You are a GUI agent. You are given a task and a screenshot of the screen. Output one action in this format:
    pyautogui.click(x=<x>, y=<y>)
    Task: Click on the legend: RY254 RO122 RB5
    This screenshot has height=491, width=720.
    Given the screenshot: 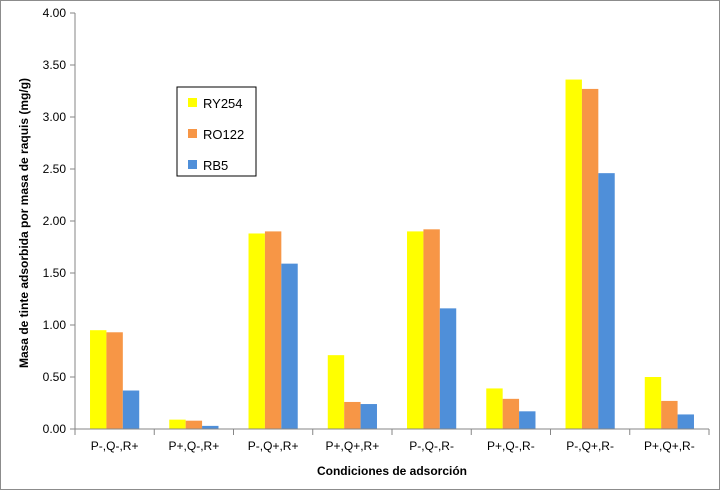 What is the action you would take?
    pyautogui.click(x=216, y=131)
    